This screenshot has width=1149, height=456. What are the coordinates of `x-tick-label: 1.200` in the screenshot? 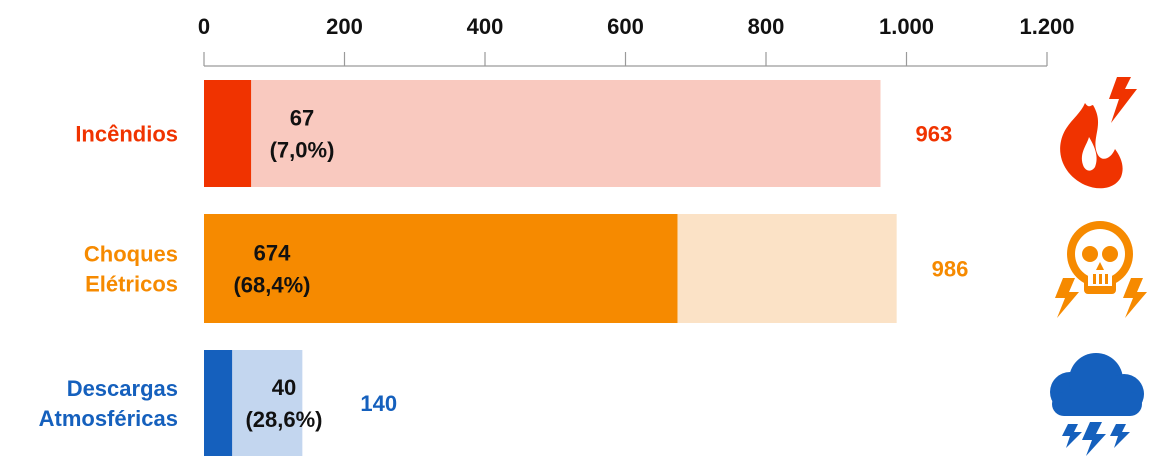 It's located at (1046, 26).